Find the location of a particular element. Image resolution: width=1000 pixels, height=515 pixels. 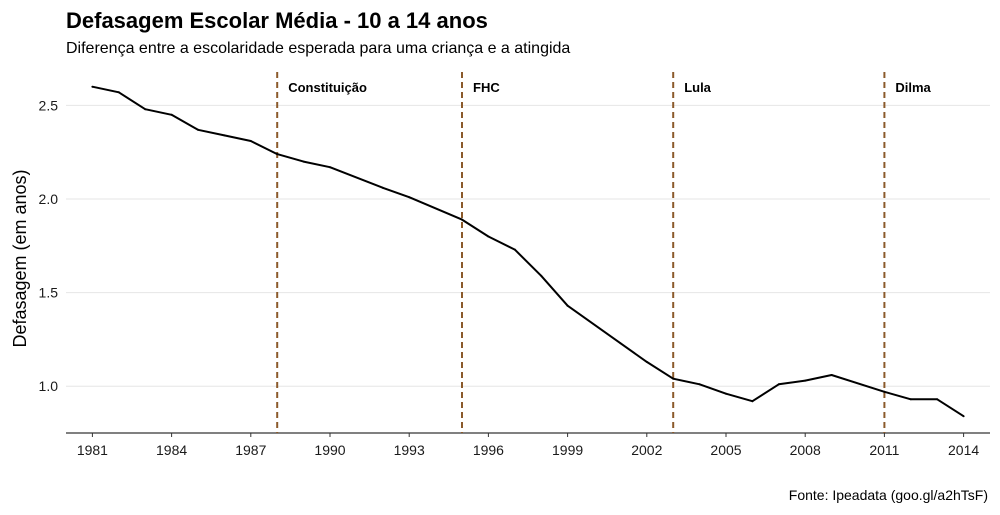

event-label: Lula is located at coordinates (697, 87).